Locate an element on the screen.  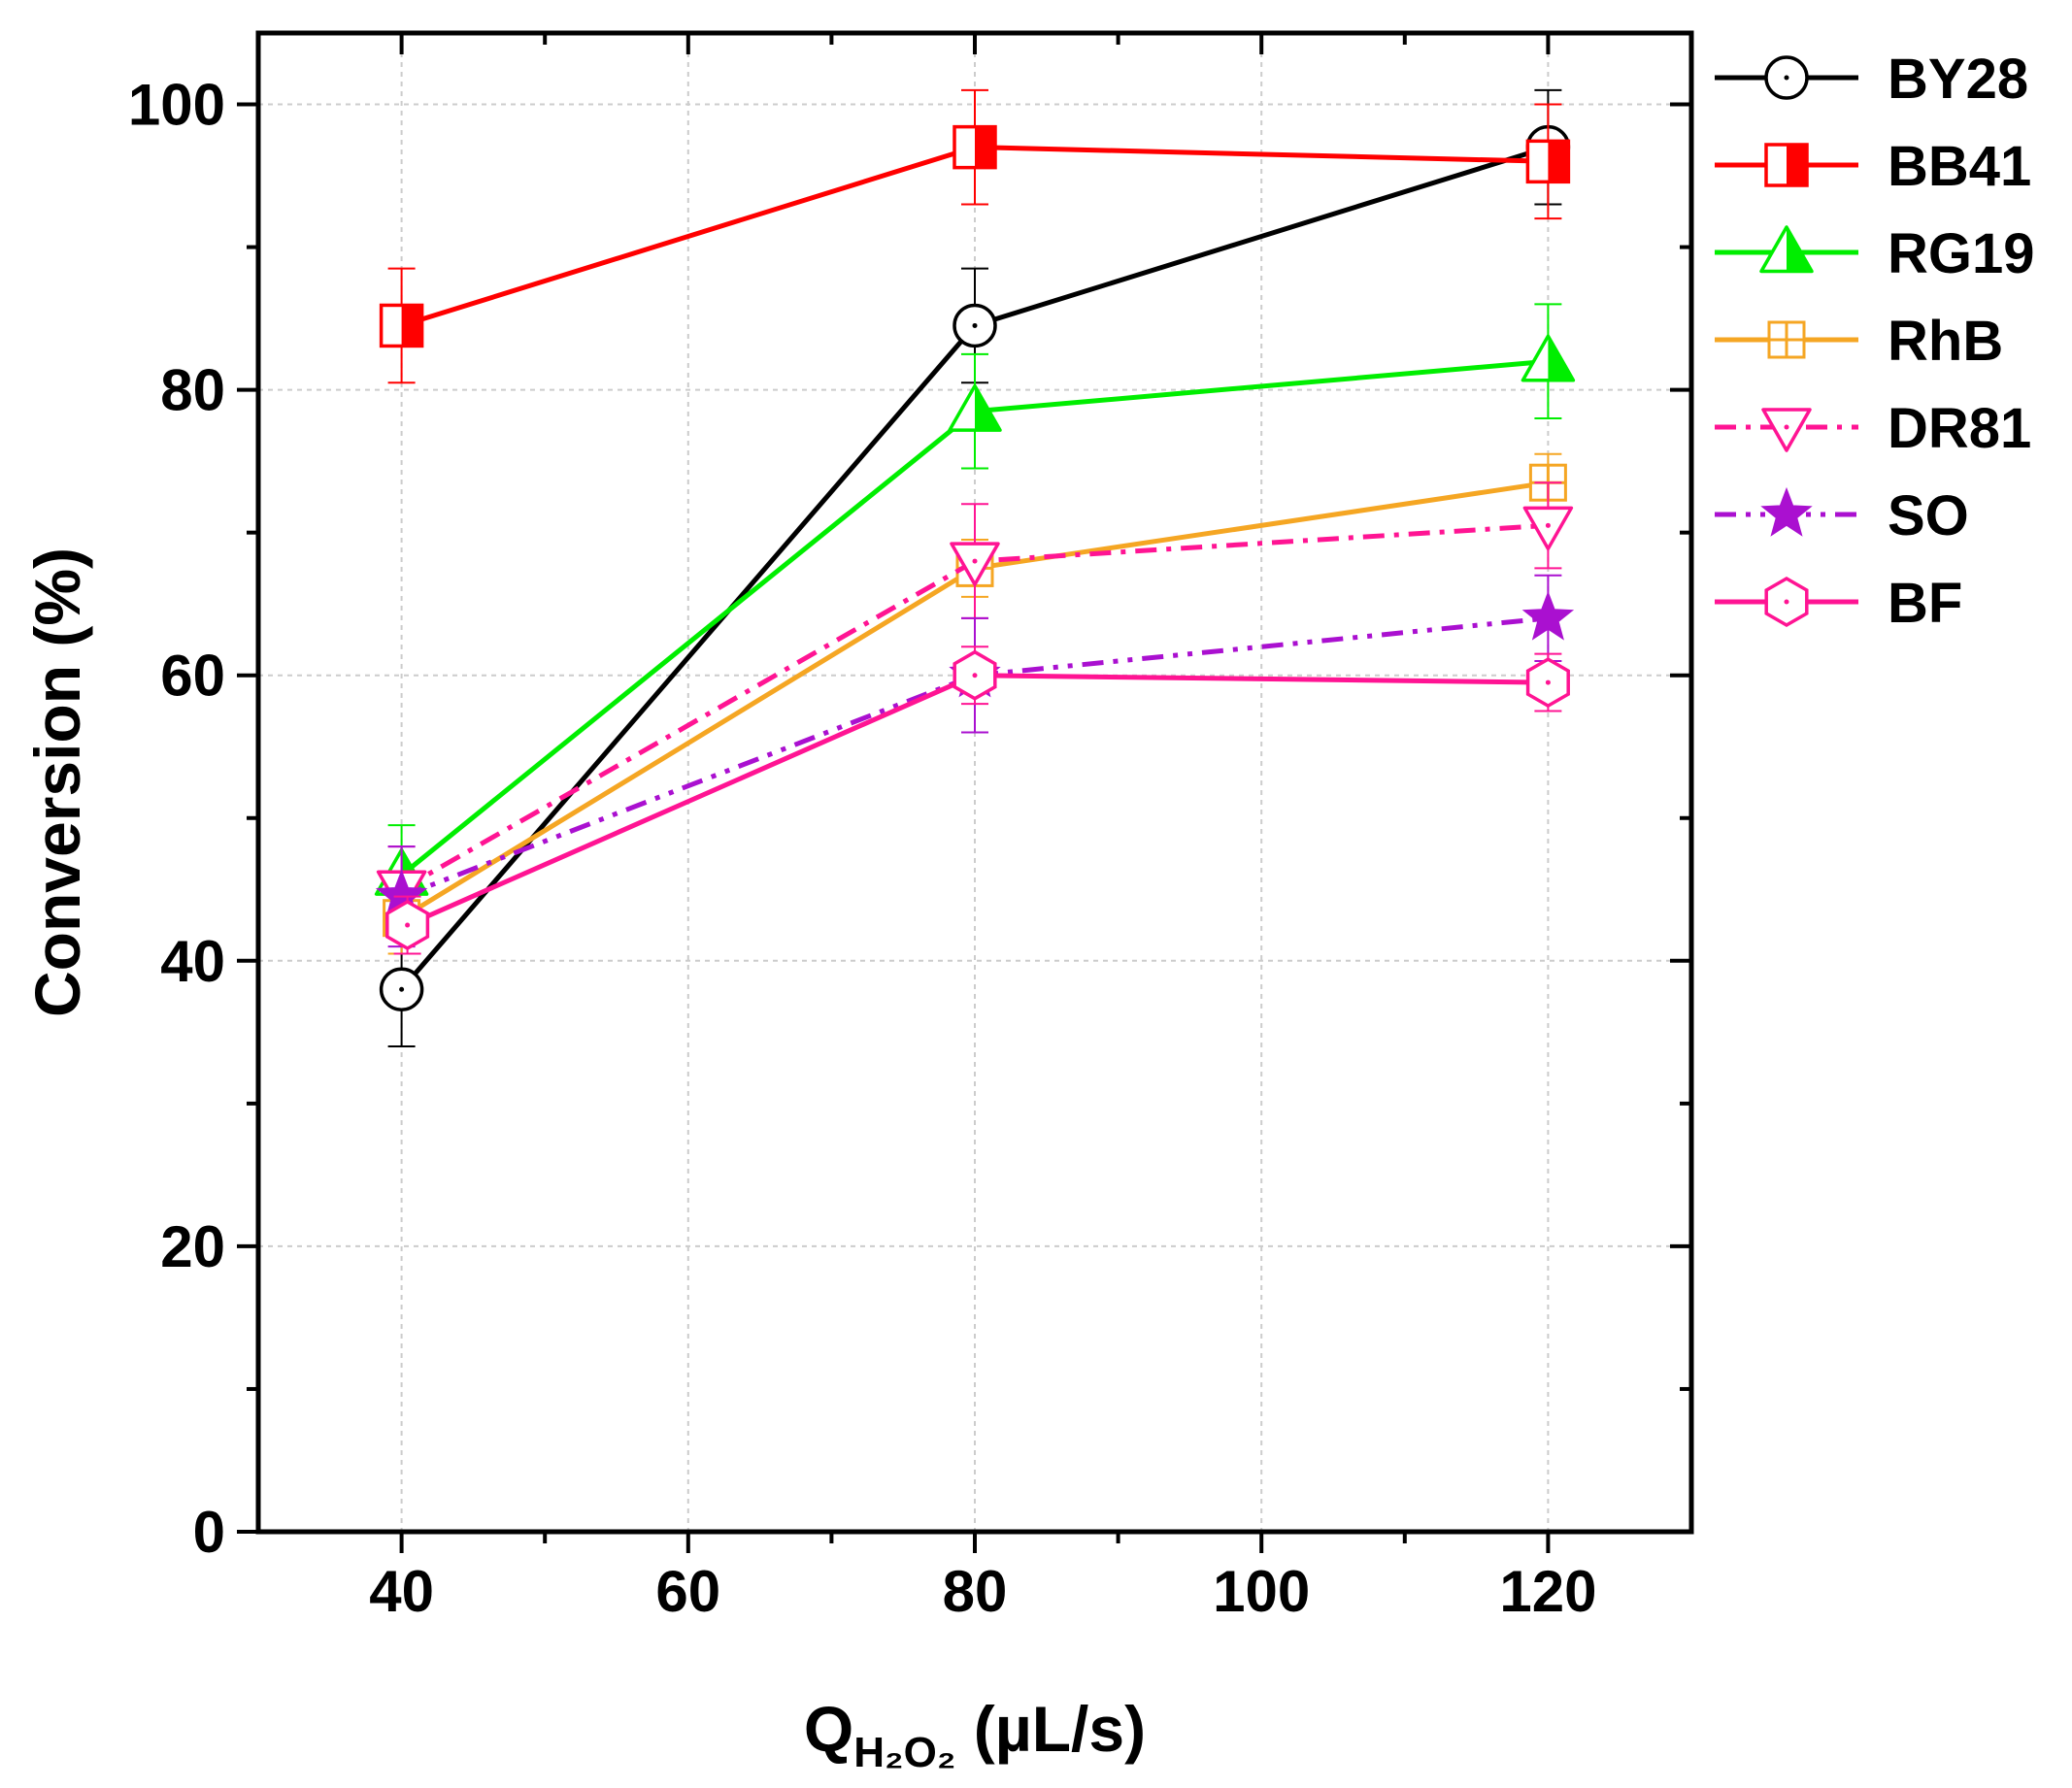
marker-by28-40-dot is located at coordinates (402, 989).